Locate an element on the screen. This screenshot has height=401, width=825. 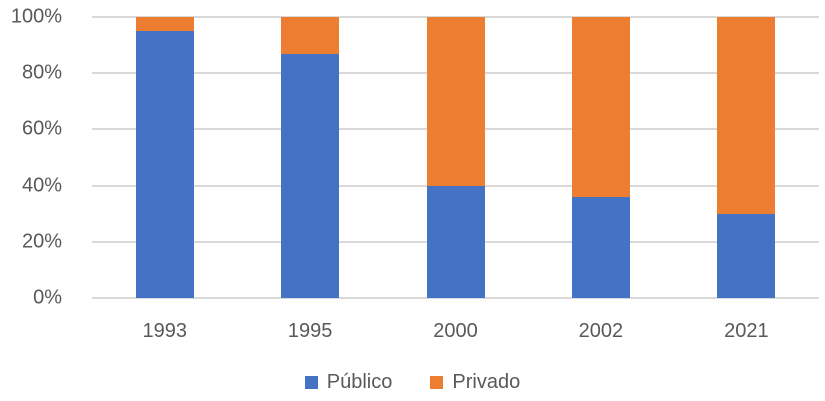
y-axis: 0% 20% 40% 60% 80% 100% is located at coordinates (31, 157).